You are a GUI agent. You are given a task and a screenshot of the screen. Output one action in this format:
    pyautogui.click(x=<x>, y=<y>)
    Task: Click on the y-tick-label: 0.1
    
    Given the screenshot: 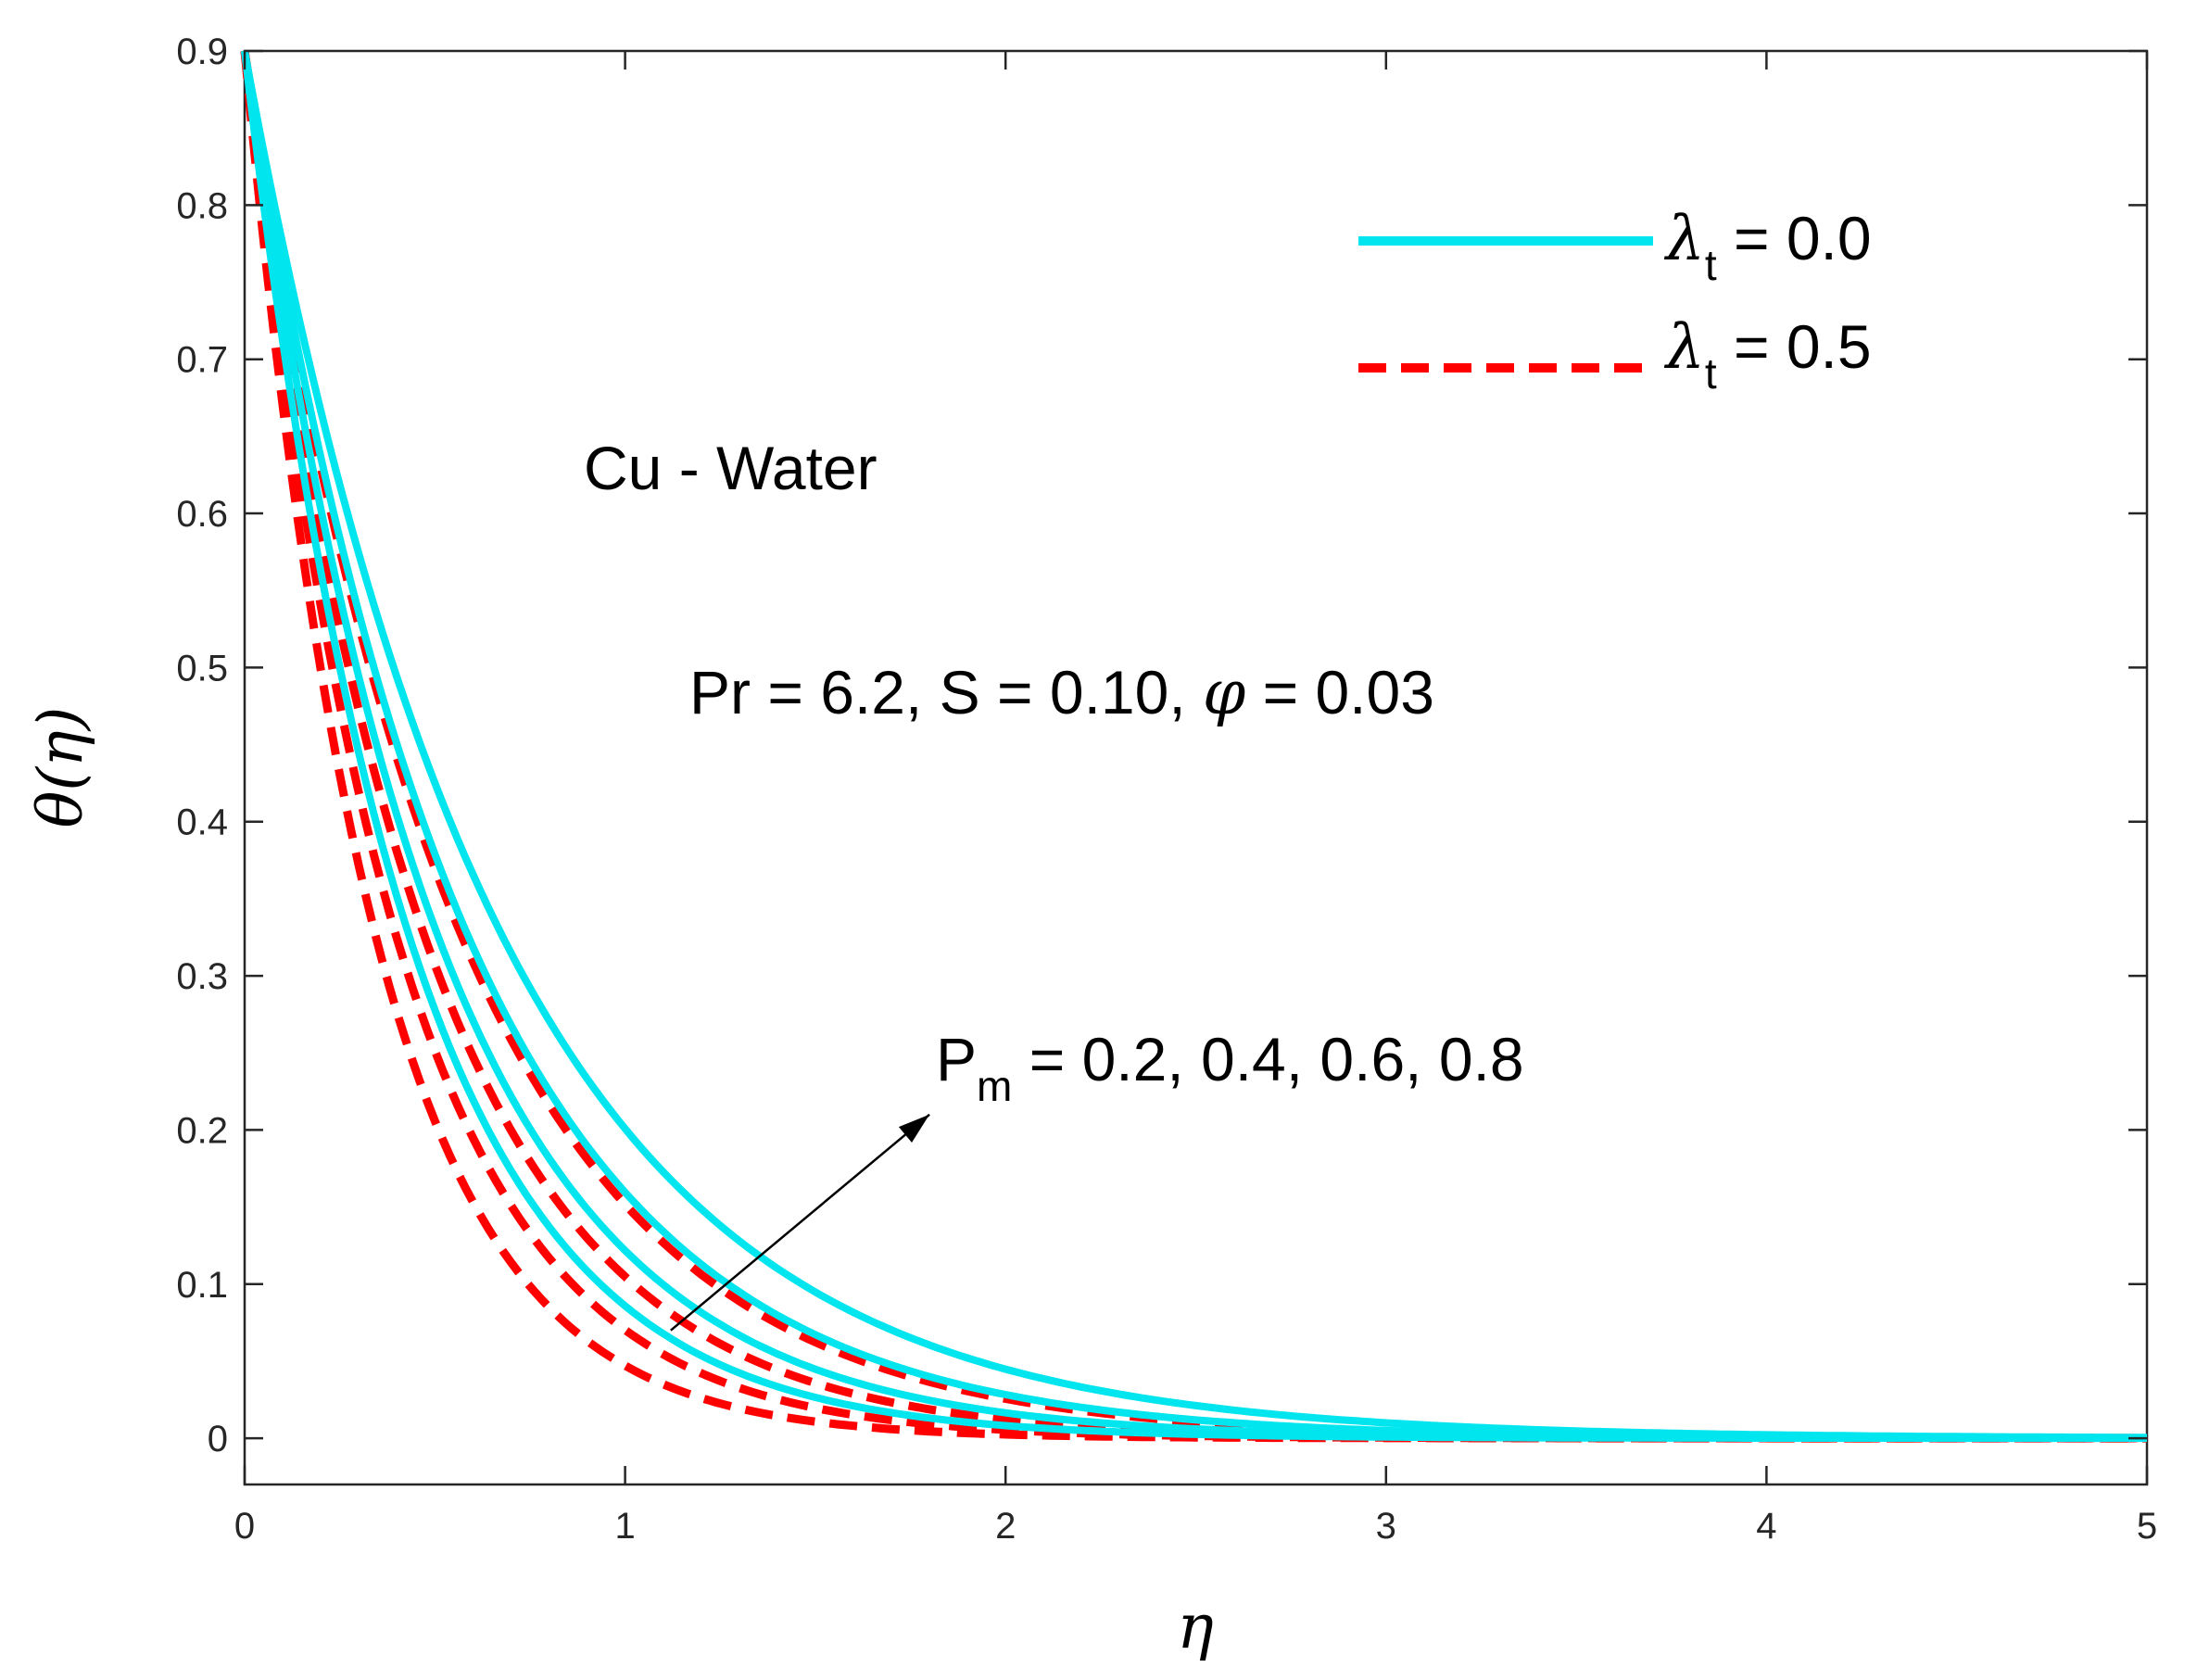 What is the action you would take?
    pyautogui.click(x=202, y=1285)
    